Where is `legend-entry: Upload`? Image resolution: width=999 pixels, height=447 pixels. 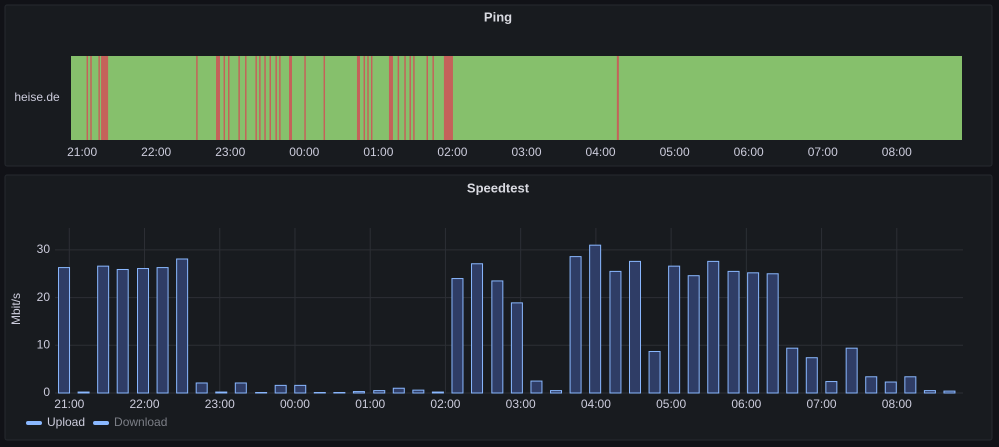
legend-entry: Upload is located at coordinates (66, 422).